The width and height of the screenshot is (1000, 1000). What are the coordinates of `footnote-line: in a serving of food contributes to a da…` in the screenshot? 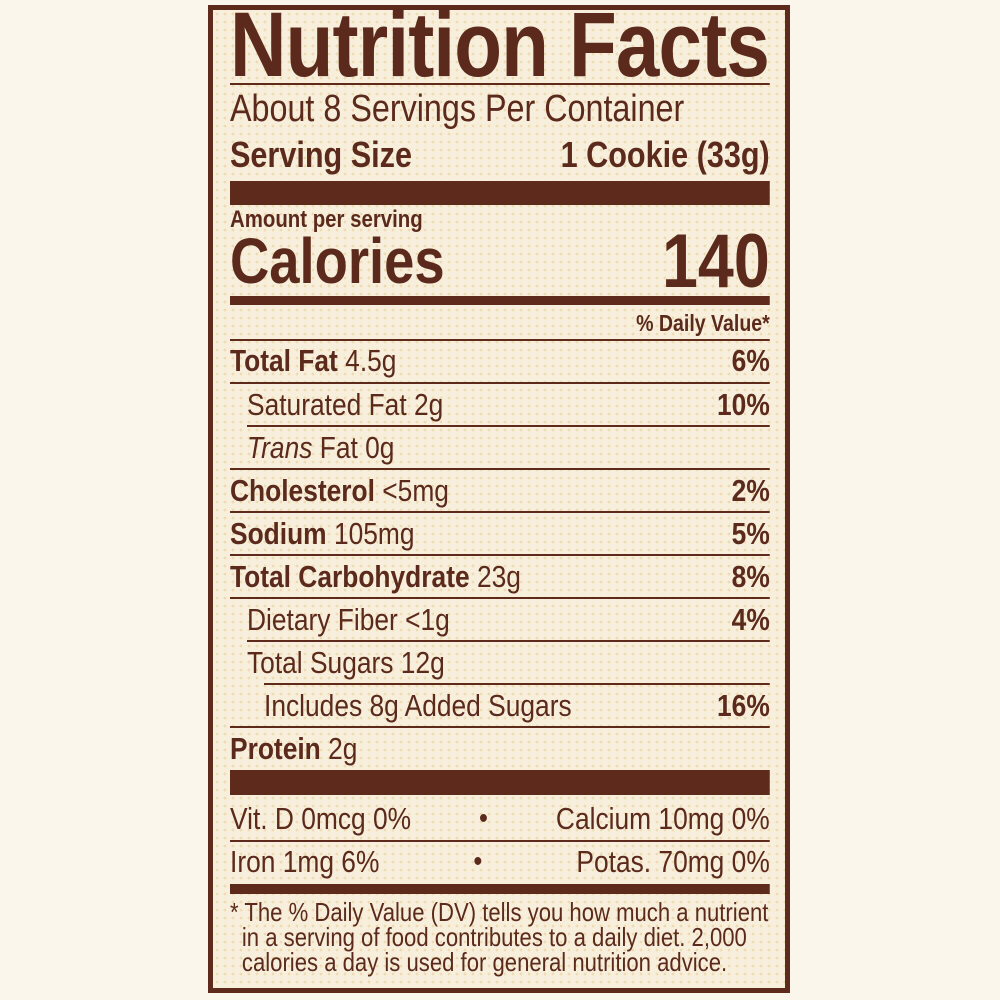 It's located at (494, 937).